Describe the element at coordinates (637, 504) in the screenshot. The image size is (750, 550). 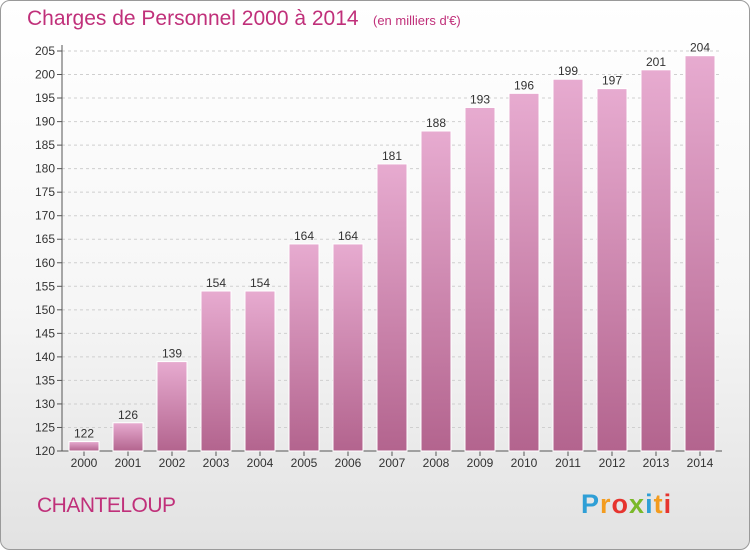
I see `logo-letter: x` at that location.